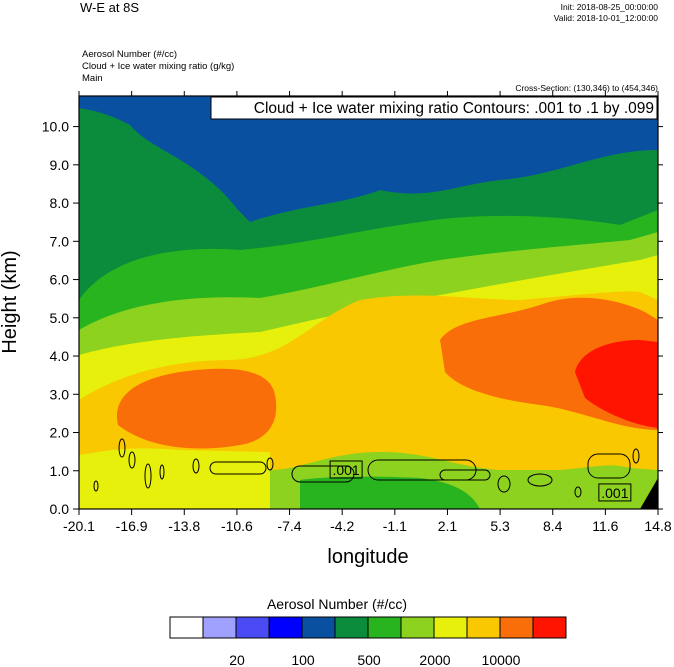 The image size is (674, 667). What do you see at coordinates (184, 526) in the screenshot?
I see `x-tick-label: -13.8` at bounding box center [184, 526].